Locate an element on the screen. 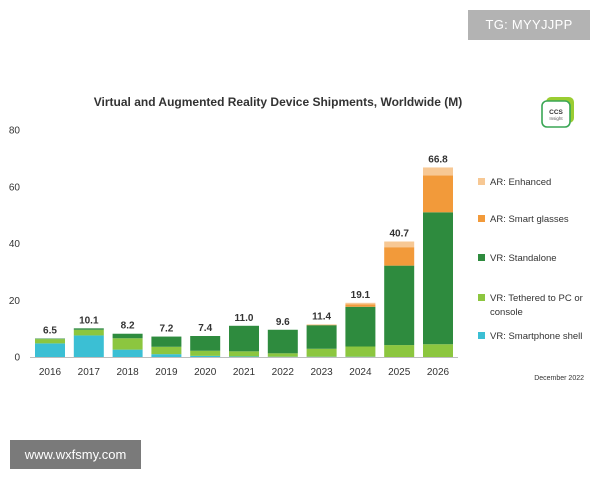 The width and height of the screenshot is (600, 480). x-tick-label: 2022 is located at coordinates (283, 372).